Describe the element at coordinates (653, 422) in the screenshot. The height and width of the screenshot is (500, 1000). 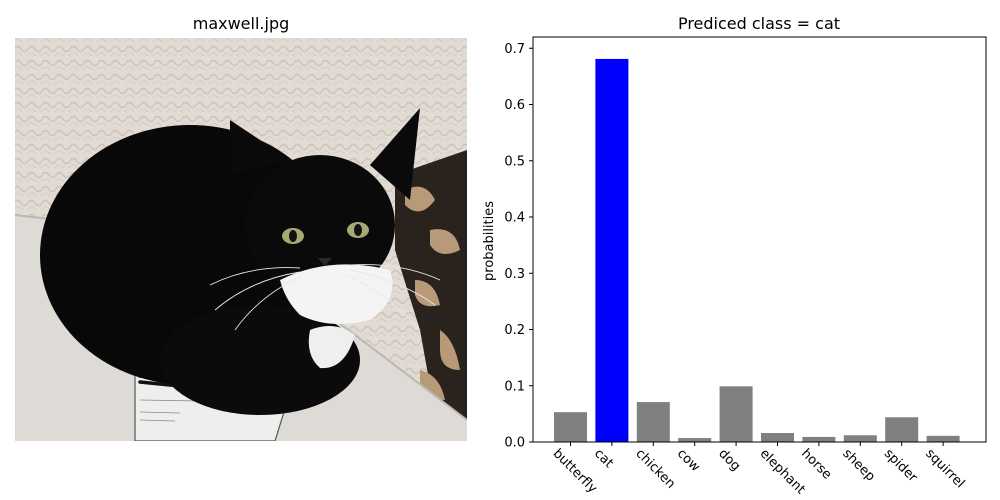
I see `bar-chicken` at that location.